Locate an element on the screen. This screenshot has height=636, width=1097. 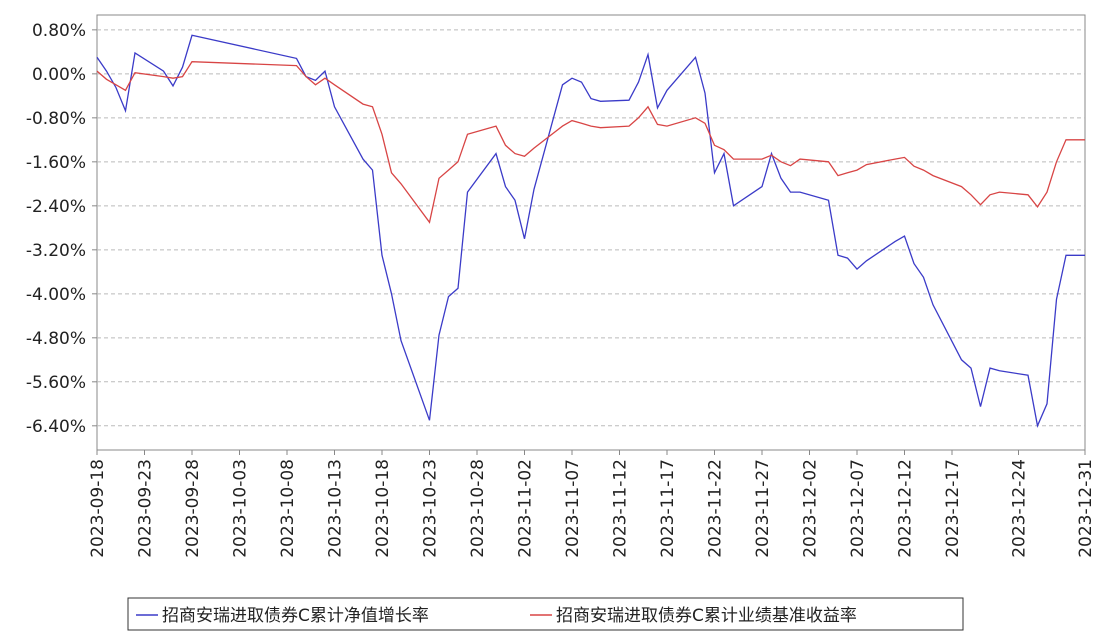
x-tick-label: 2023-12-31 is located at coordinates (1086, 508).